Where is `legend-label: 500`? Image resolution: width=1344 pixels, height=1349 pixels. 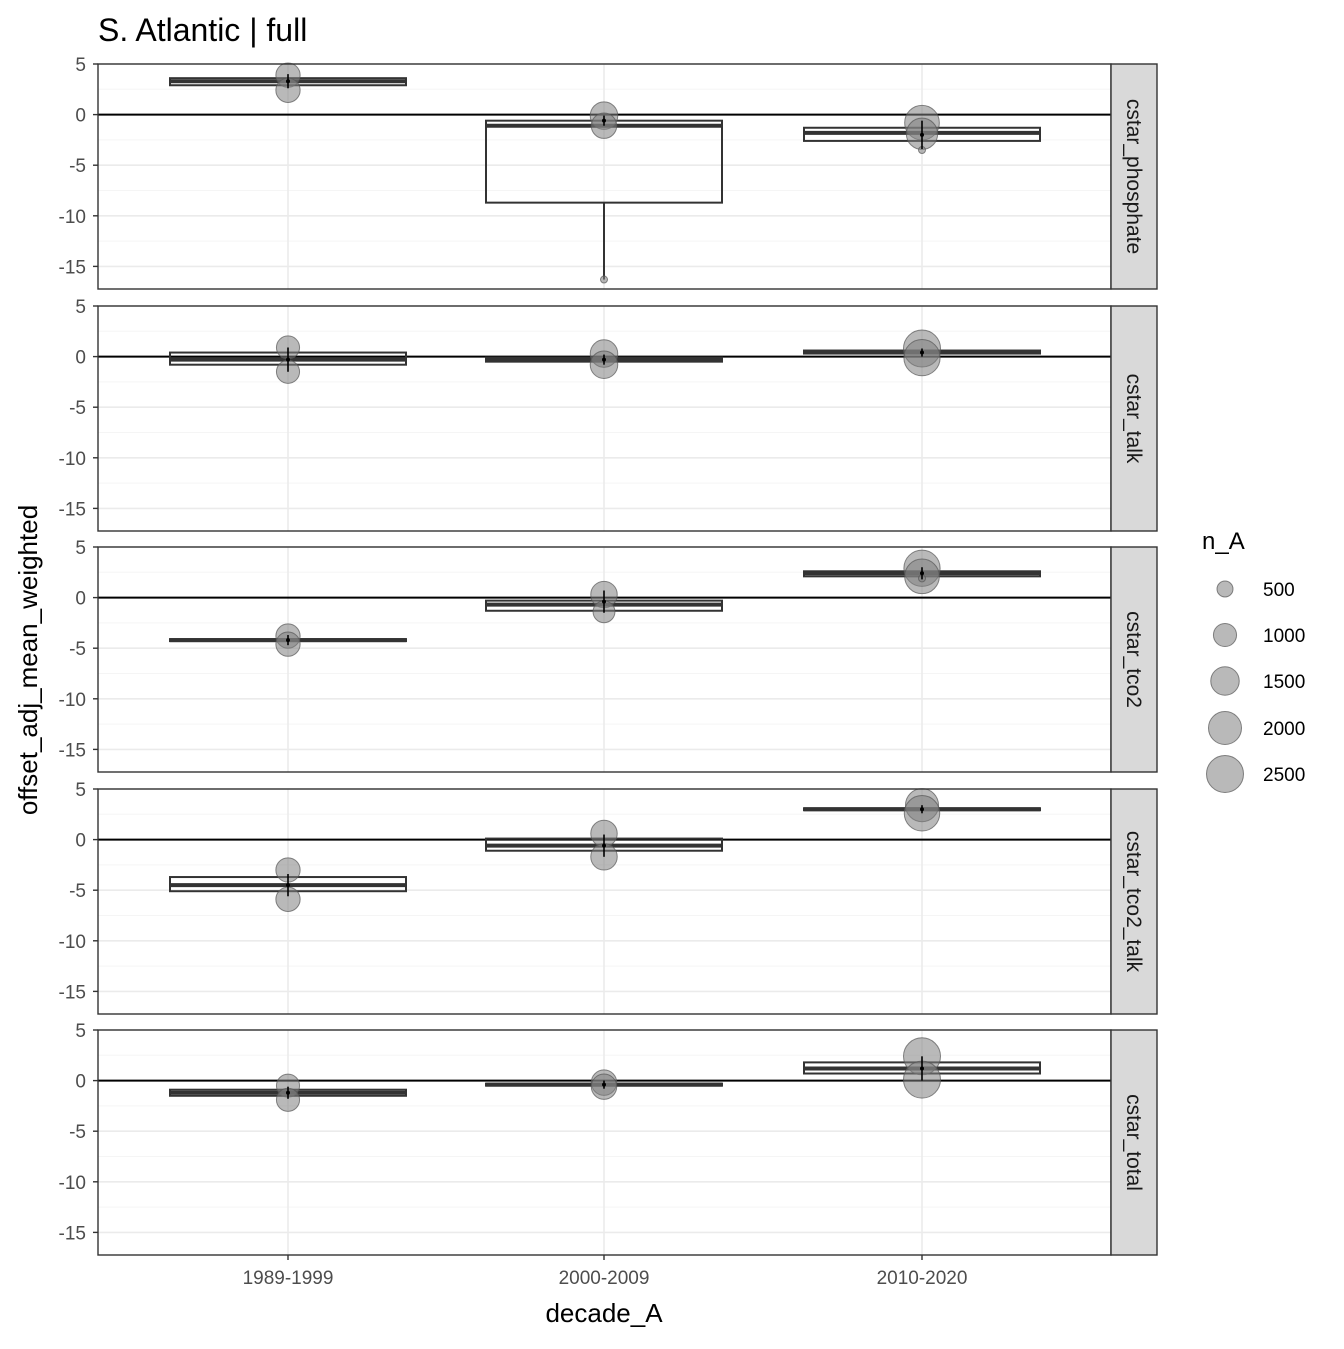
legend-label: 500 is located at coordinates (1279, 590).